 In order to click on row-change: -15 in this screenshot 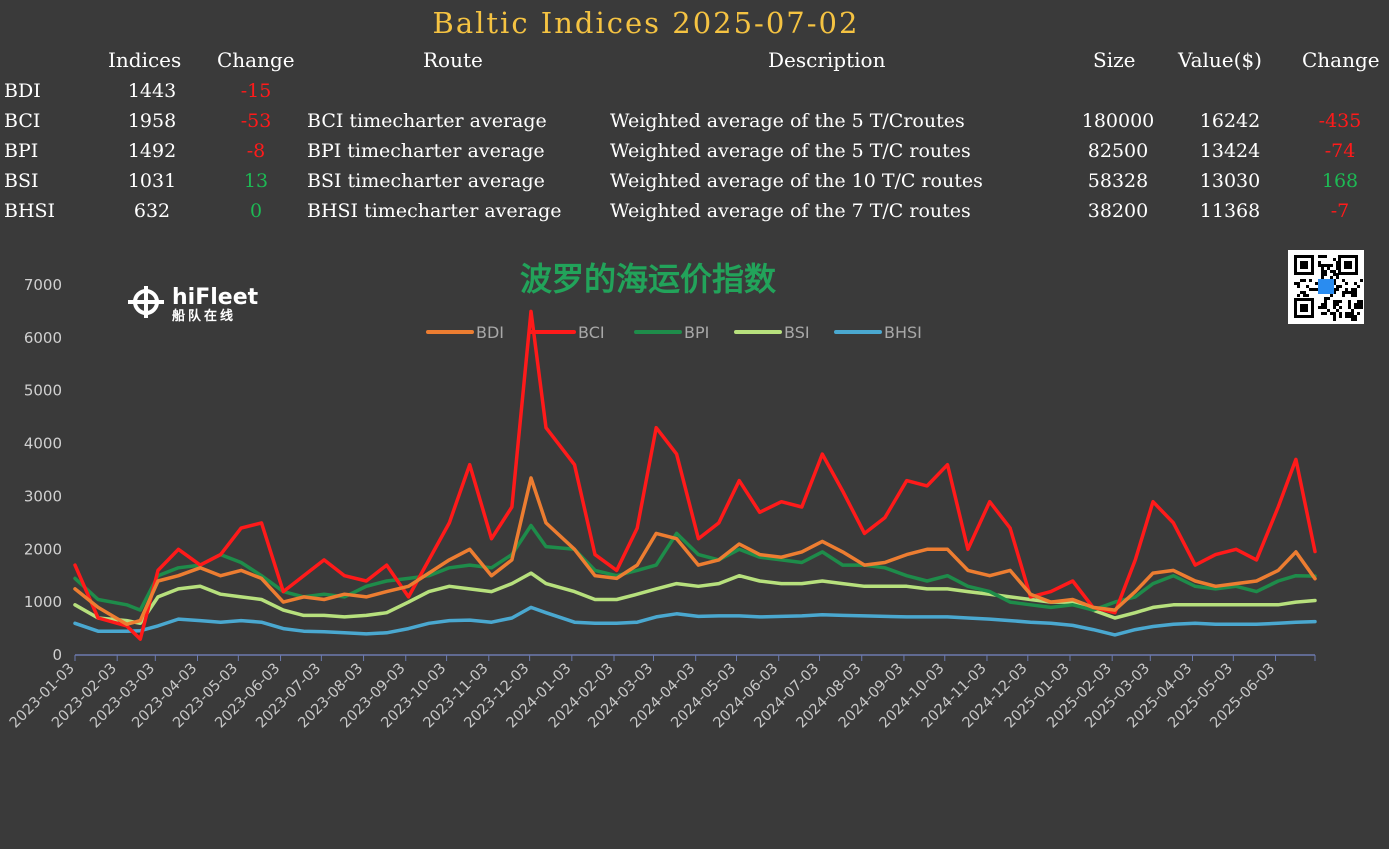, I will do `click(256, 91)`.